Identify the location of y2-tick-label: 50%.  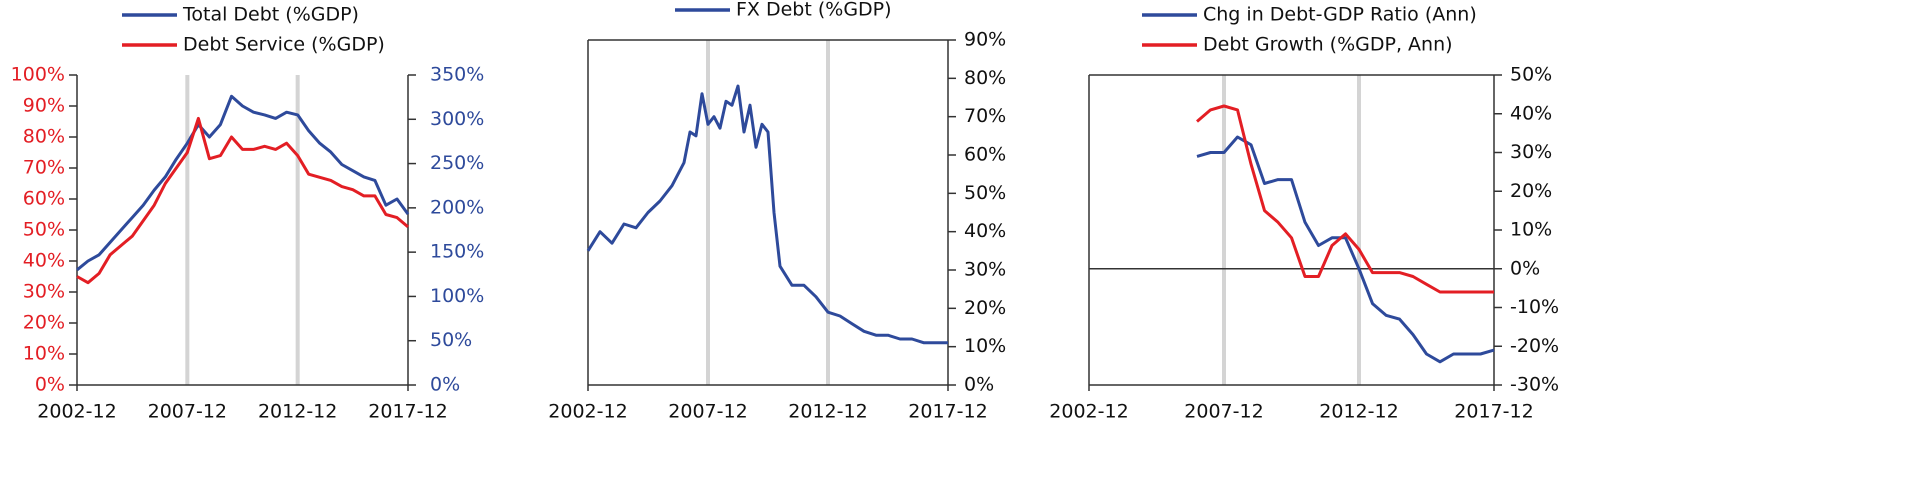
(451, 340).